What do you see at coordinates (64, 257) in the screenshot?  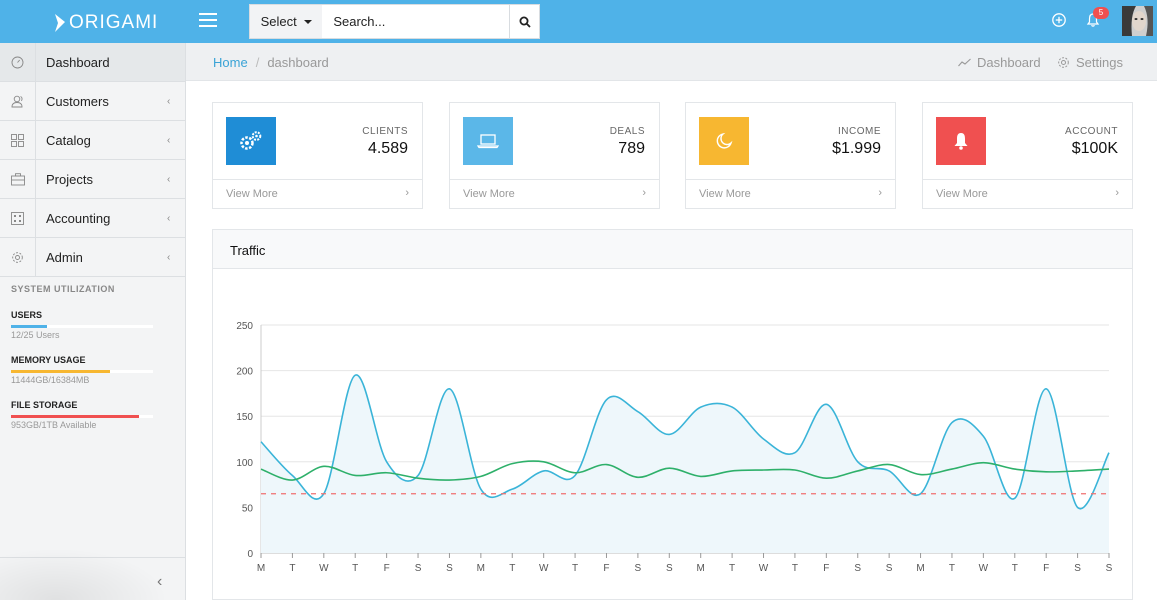 I see `sidebar-item-label: Admin` at bounding box center [64, 257].